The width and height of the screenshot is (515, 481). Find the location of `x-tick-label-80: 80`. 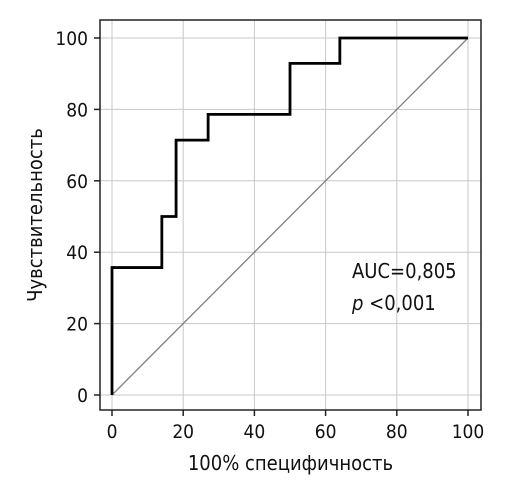

x-tick-label-80: 80 is located at coordinates (397, 432).